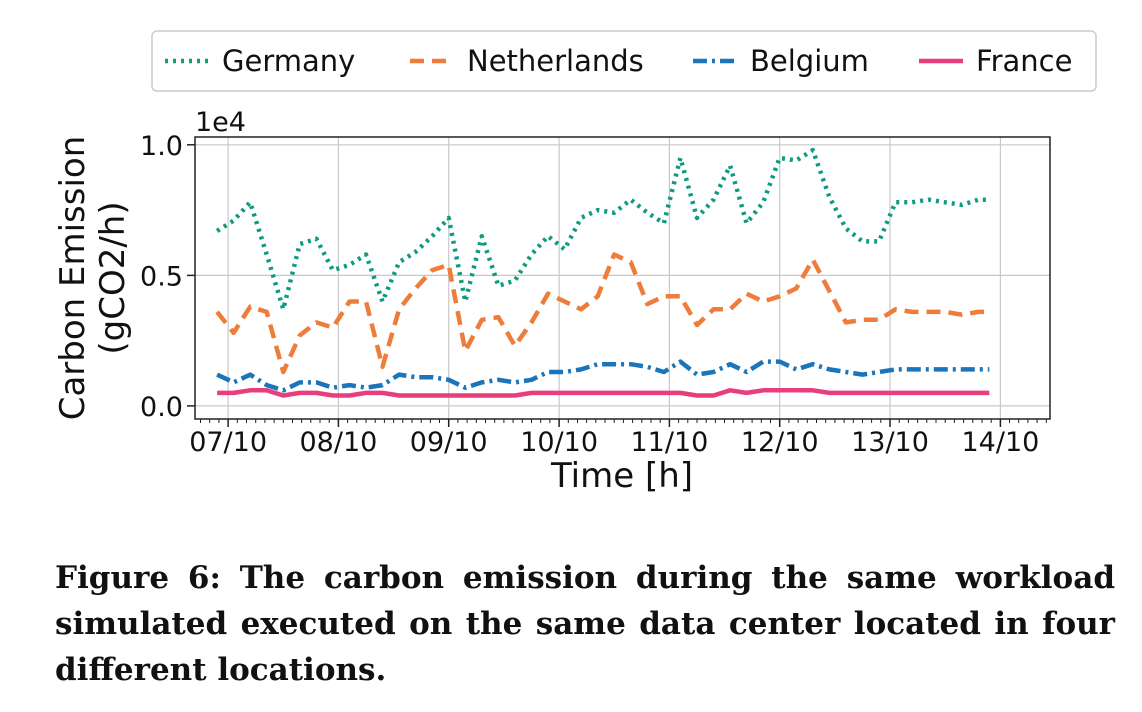 This screenshot has height=712, width=1142. I want to click on x-tick-label: 10/10, so click(559, 442).